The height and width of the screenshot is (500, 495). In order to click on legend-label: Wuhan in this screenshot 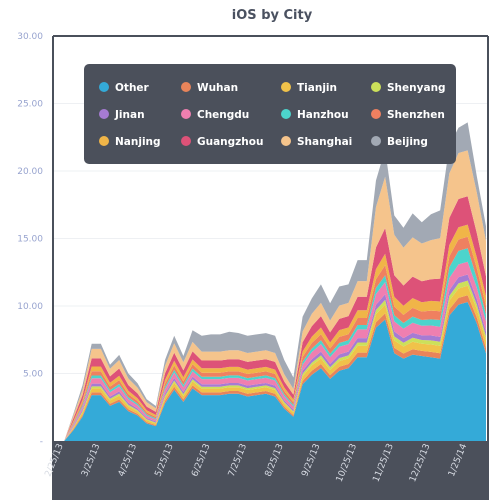, I will do `click(217, 88)`.